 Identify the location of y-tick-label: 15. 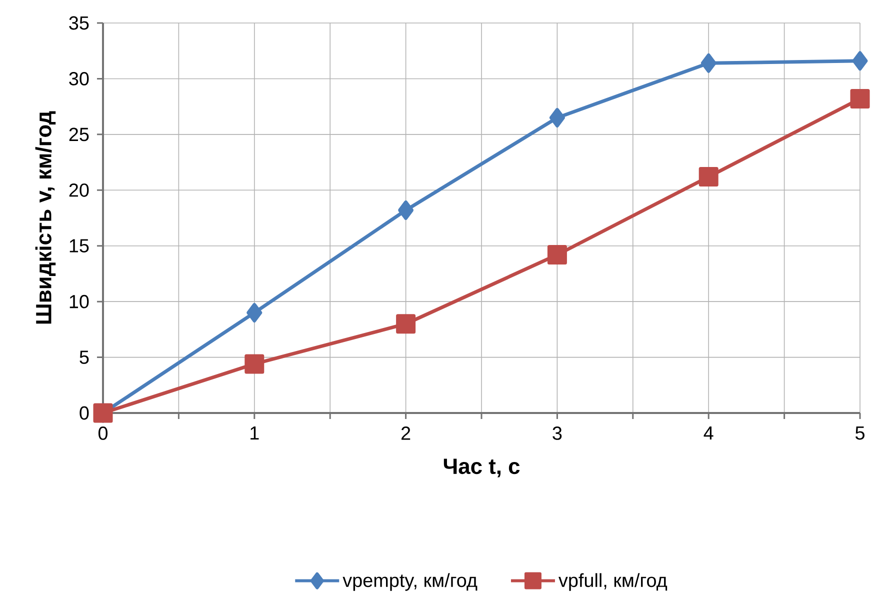
(79, 245).